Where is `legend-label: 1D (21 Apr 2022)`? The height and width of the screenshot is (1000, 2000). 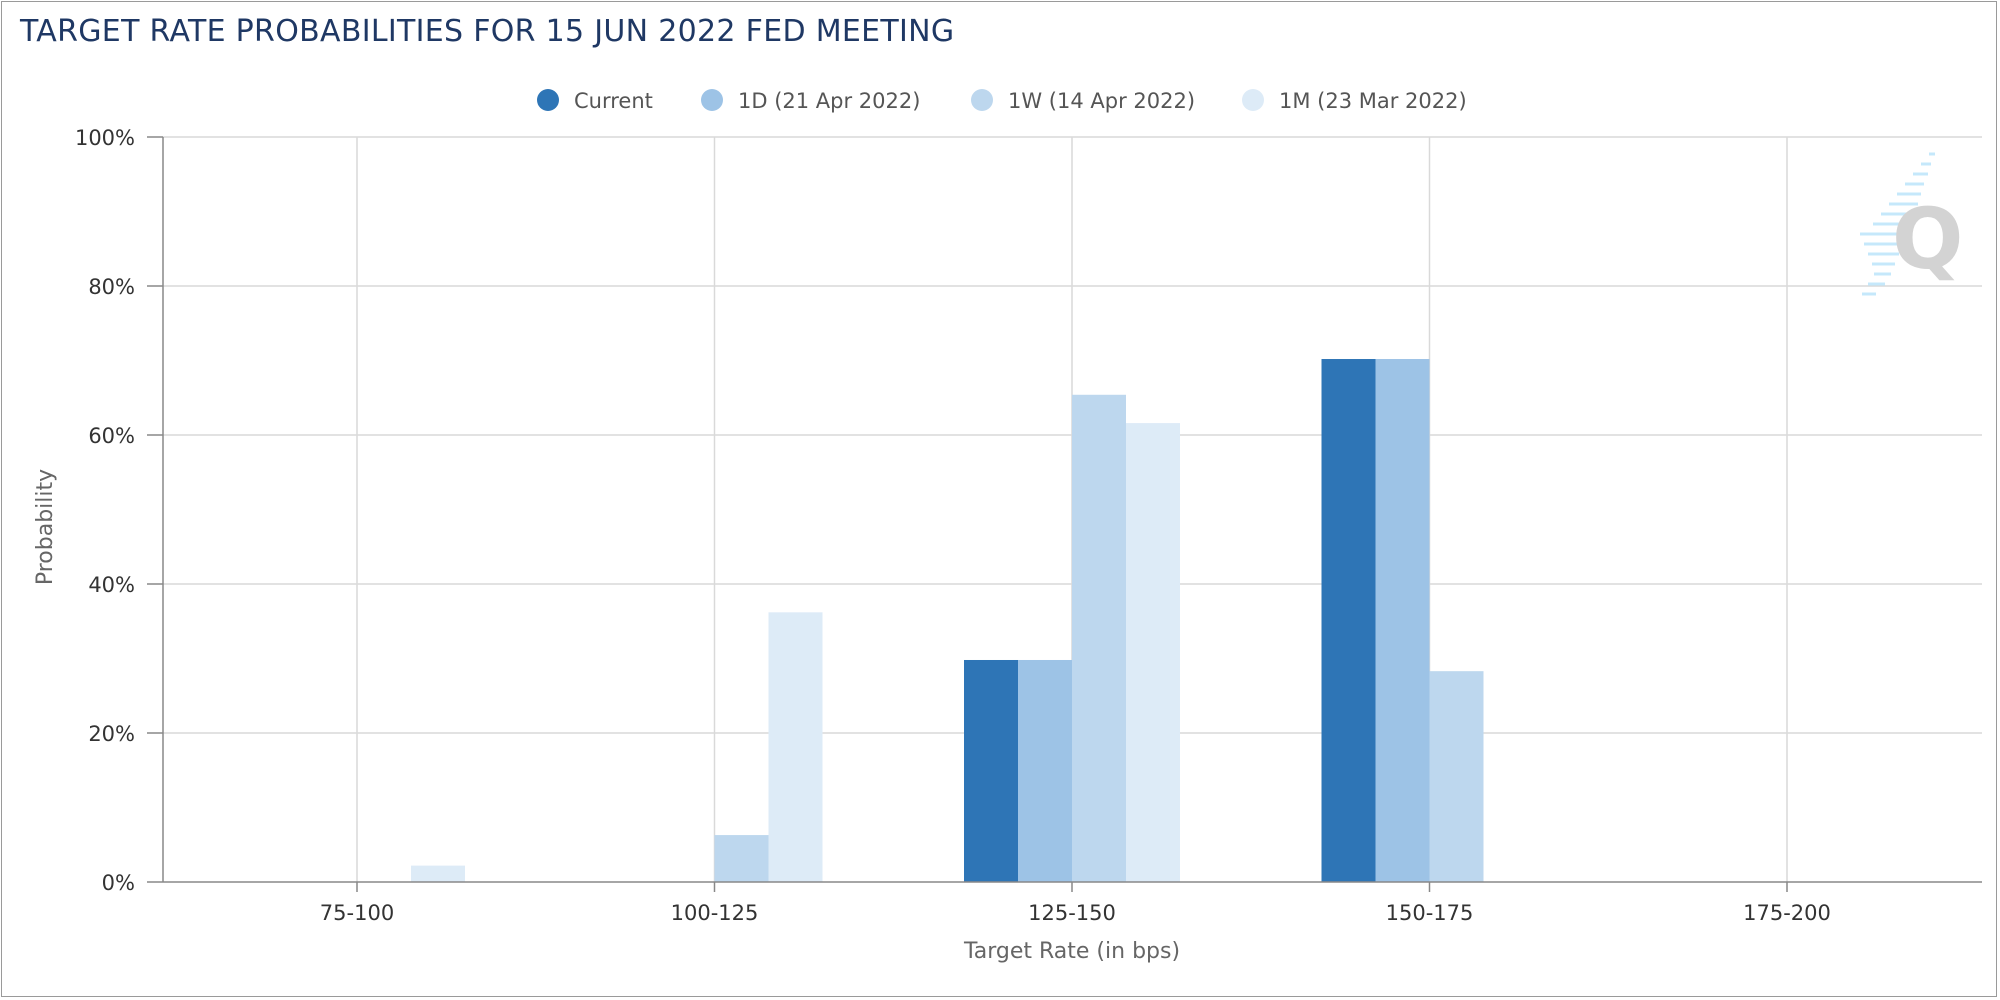 legend-label: 1D (21 Apr 2022) is located at coordinates (829, 101).